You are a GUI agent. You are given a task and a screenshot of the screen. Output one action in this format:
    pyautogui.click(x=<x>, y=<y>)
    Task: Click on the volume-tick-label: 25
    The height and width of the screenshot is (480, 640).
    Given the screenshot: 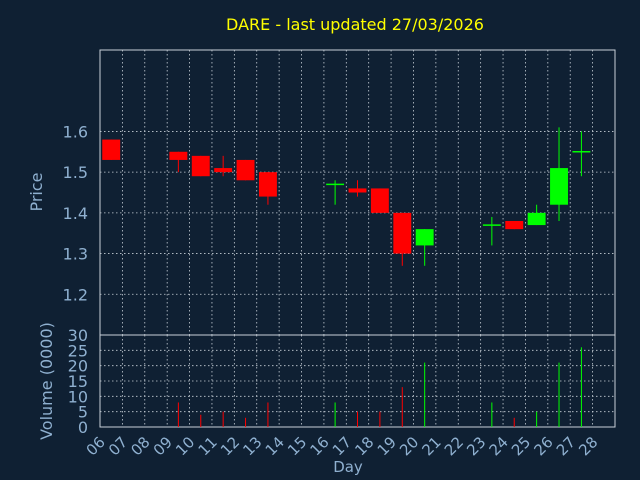 What is the action you would take?
    pyautogui.click(x=78, y=350)
    